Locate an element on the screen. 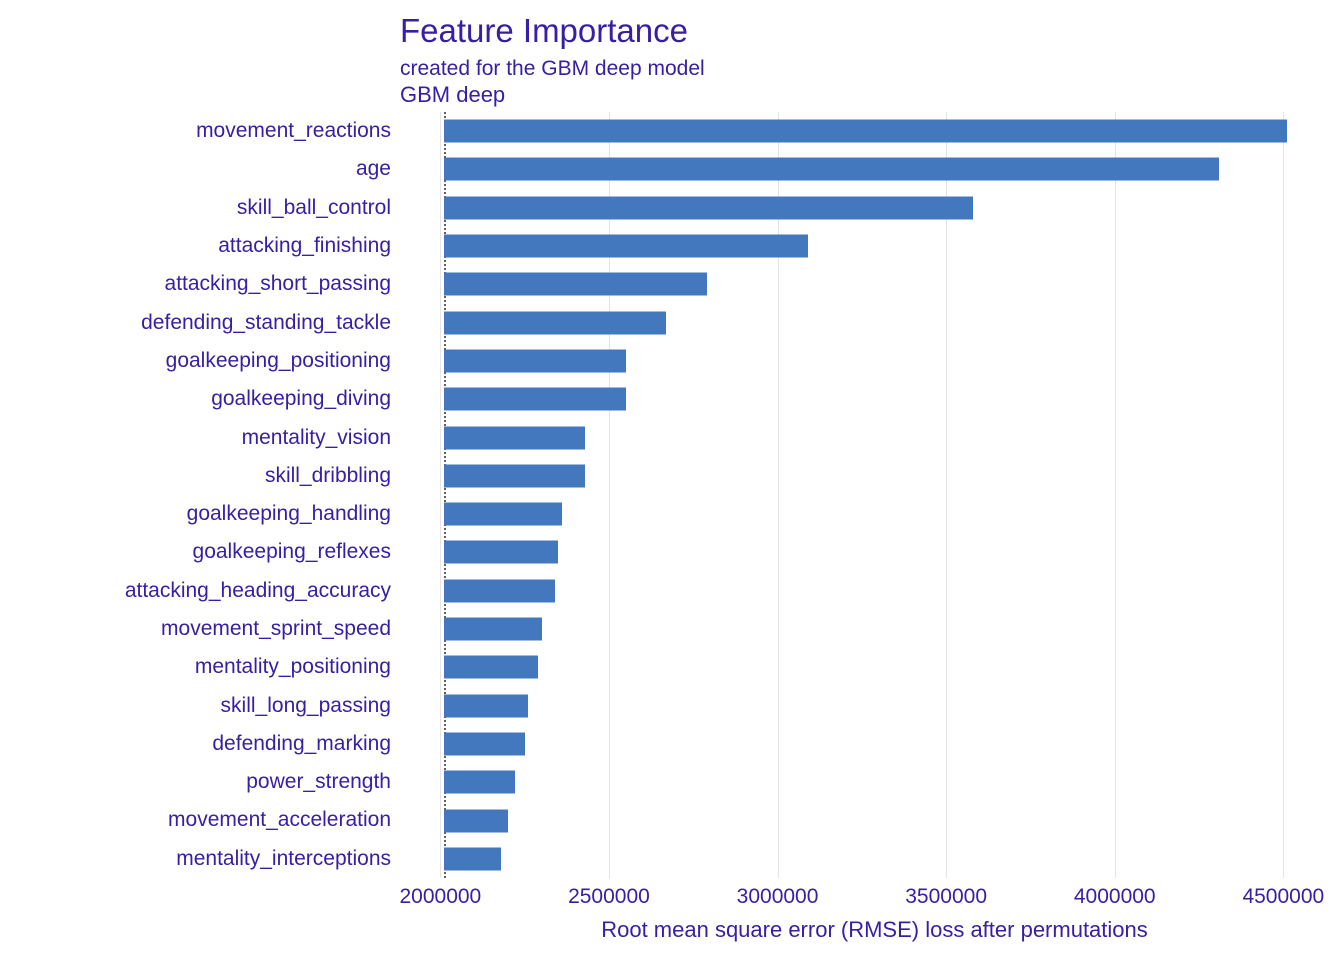 The height and width of the screenshot is (960, 1344). bar-goalkeeping_handling is located at coordinates (502, 514).